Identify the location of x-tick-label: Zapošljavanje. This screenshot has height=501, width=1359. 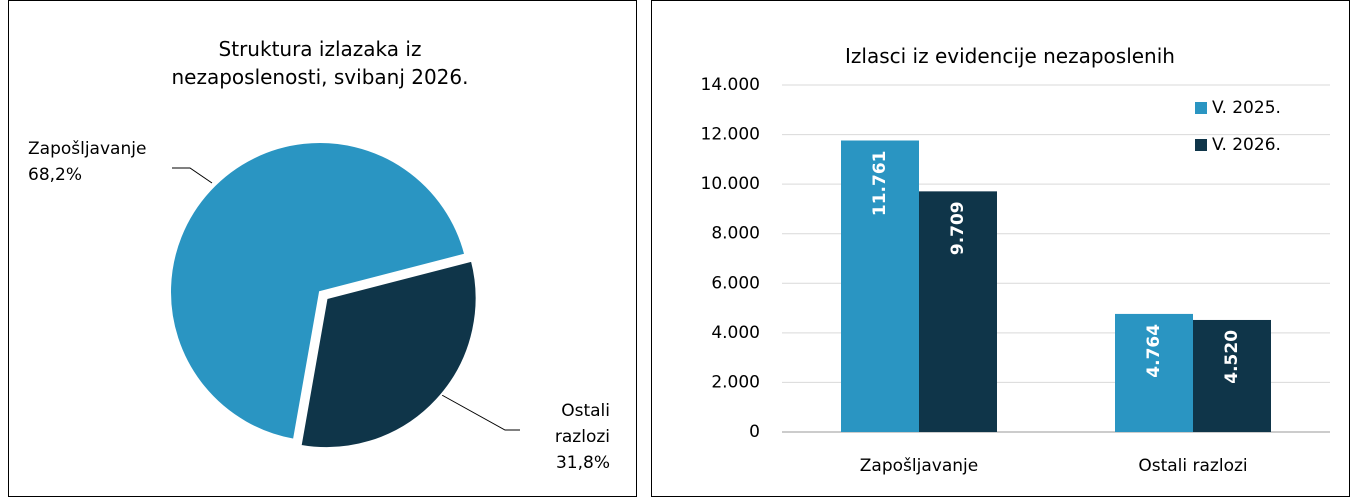
(919, 466).